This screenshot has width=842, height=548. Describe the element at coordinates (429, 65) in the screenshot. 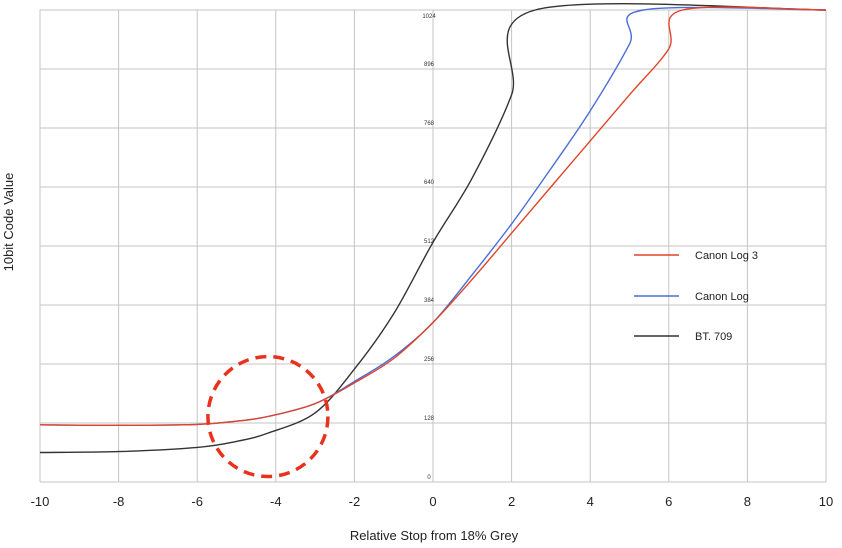

I see `y-tick-label: 896` at that location.